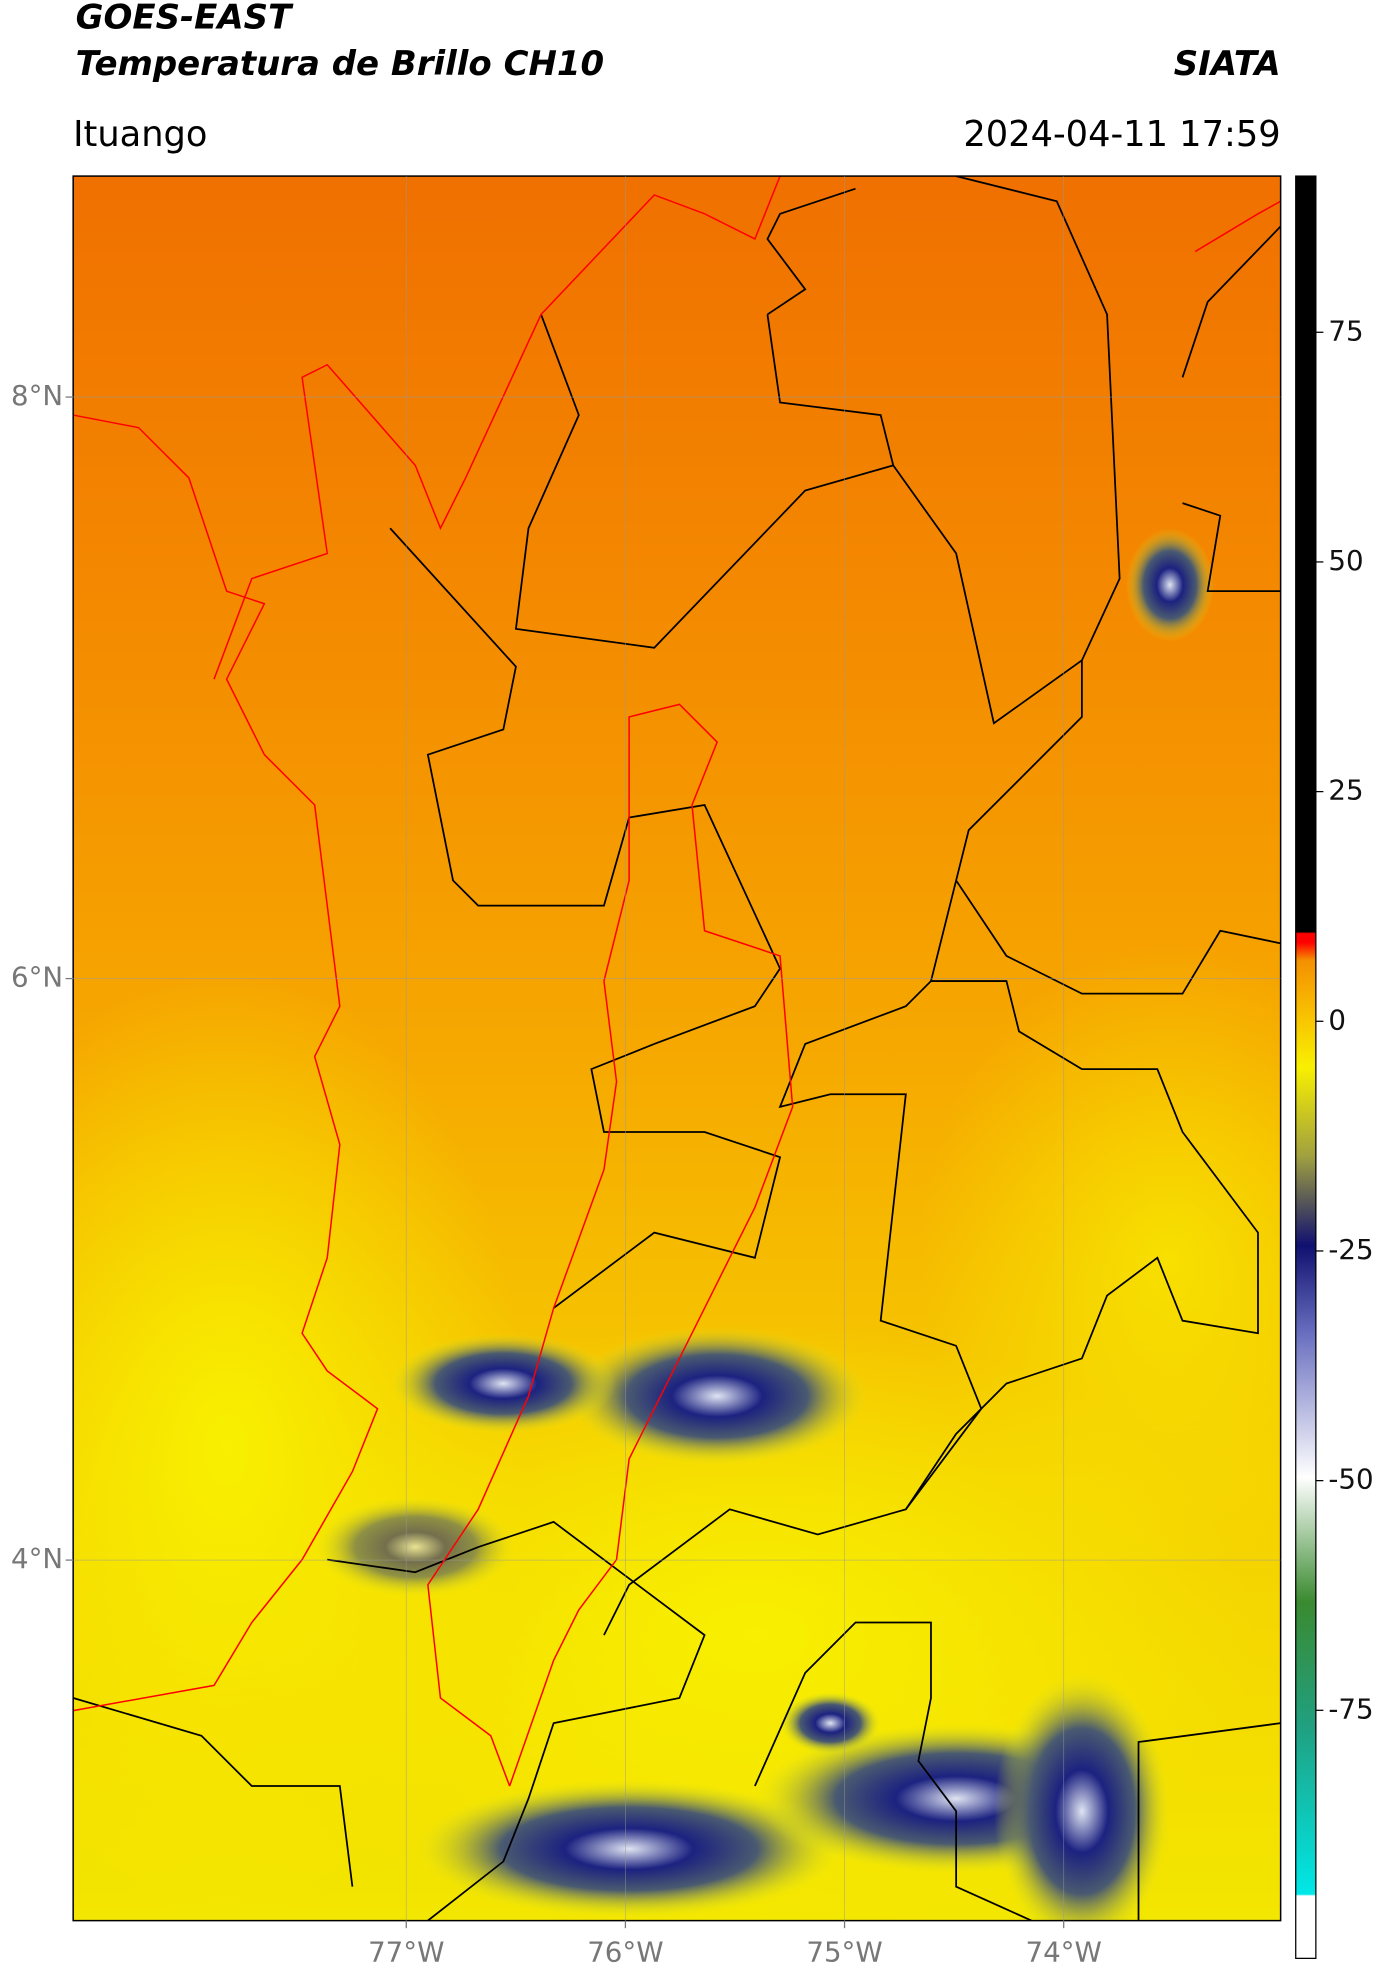 This screenshot has height=1981, width=1384. What do you see at coordinates (1345, 560) in the screenshot?
I see `colorbar-tick-label: 50` at bounding box center [1345, 560].